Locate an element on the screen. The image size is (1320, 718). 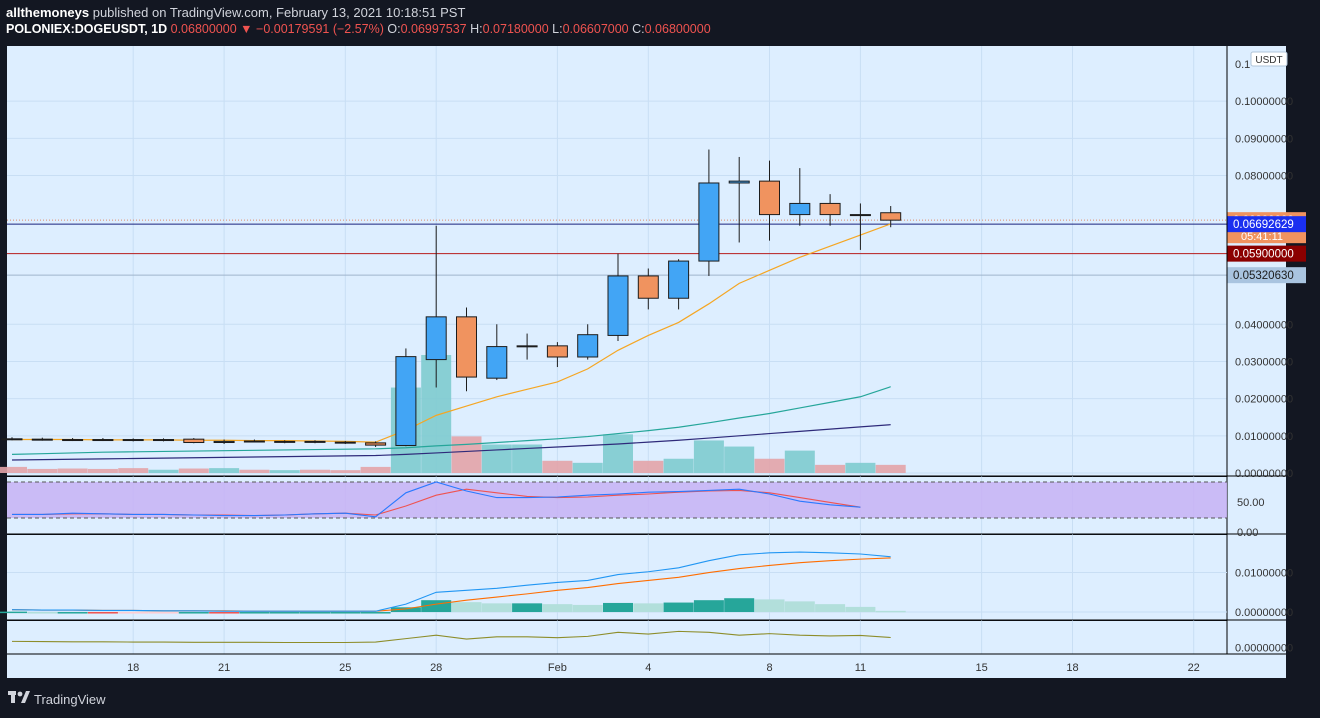
time-tick-label: 25 is located at coordinates (345, 668).